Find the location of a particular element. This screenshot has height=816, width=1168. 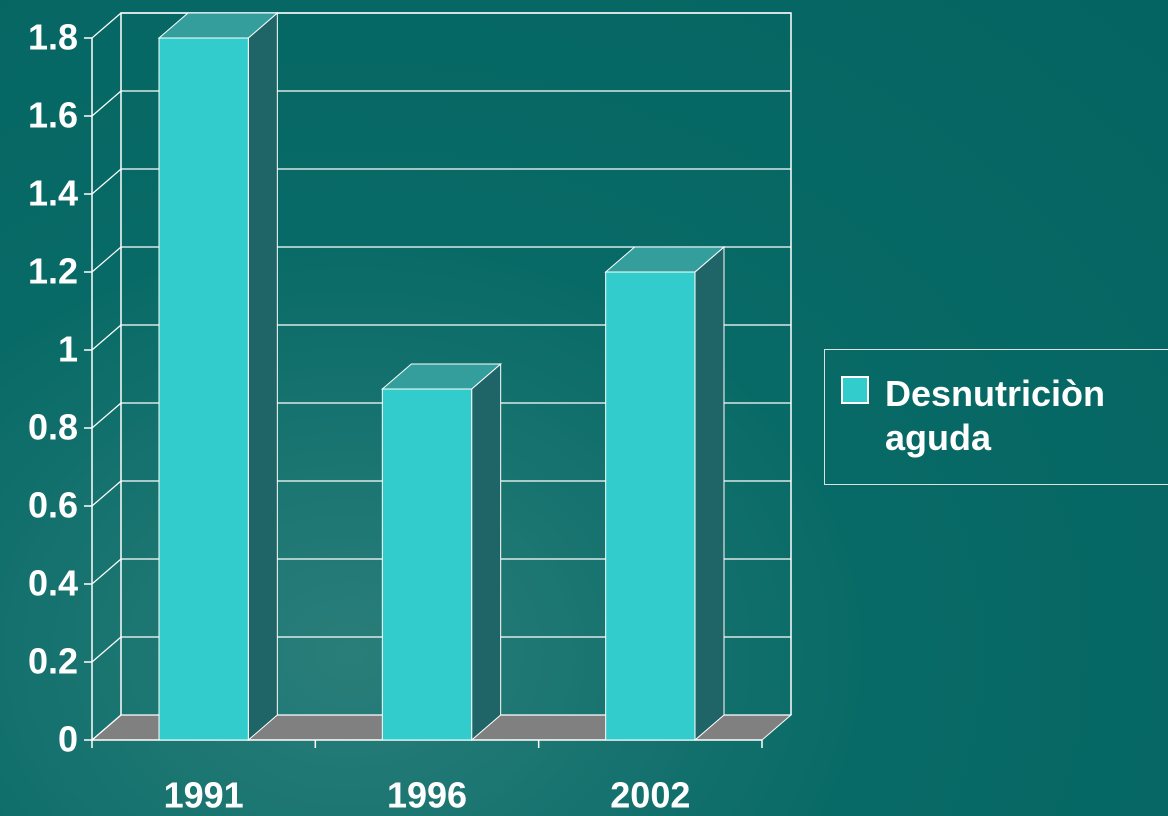

x-tick-label: 1996 is located at coordinates (427, 795).